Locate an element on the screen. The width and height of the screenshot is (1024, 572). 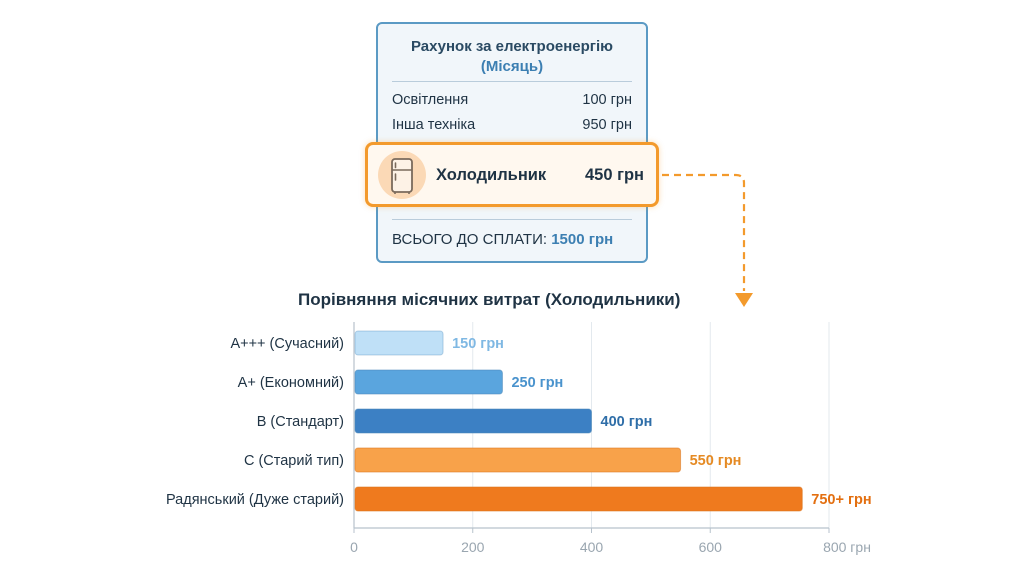
arrow-head-icon is located at coordinates (744, 300).